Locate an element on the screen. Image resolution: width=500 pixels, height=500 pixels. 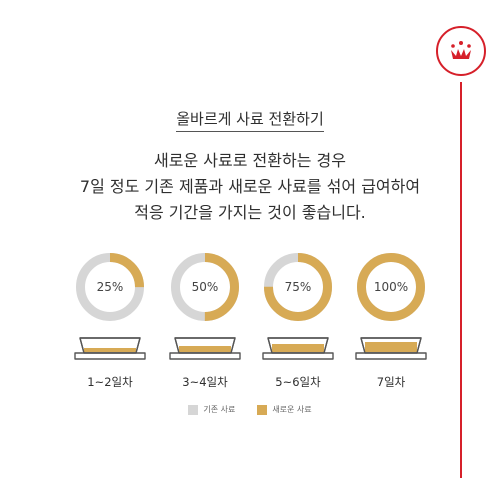
stage-2: 50% 3~4일차 is located at coordinates (205, 321).